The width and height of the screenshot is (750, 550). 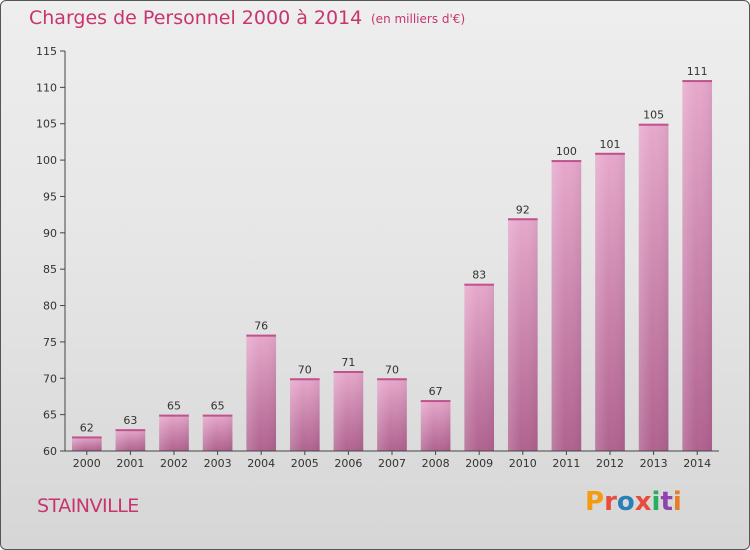 I want to click on bar-top-2005, so click(x=304, y=379).